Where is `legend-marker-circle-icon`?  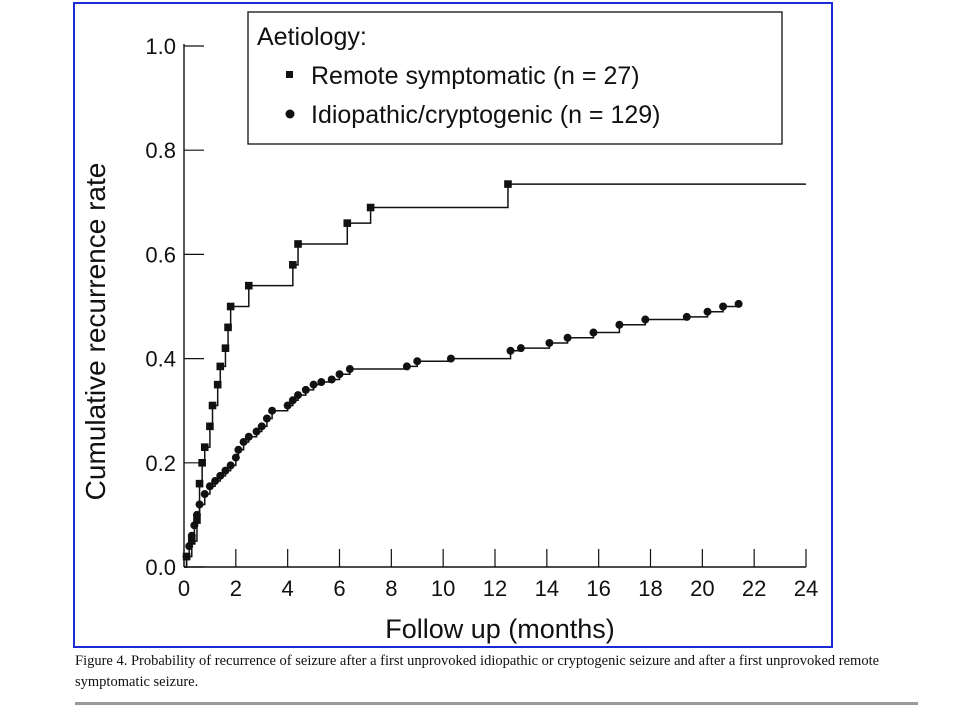
legend-marker-circle-icon is located at coordinates (290, 114).